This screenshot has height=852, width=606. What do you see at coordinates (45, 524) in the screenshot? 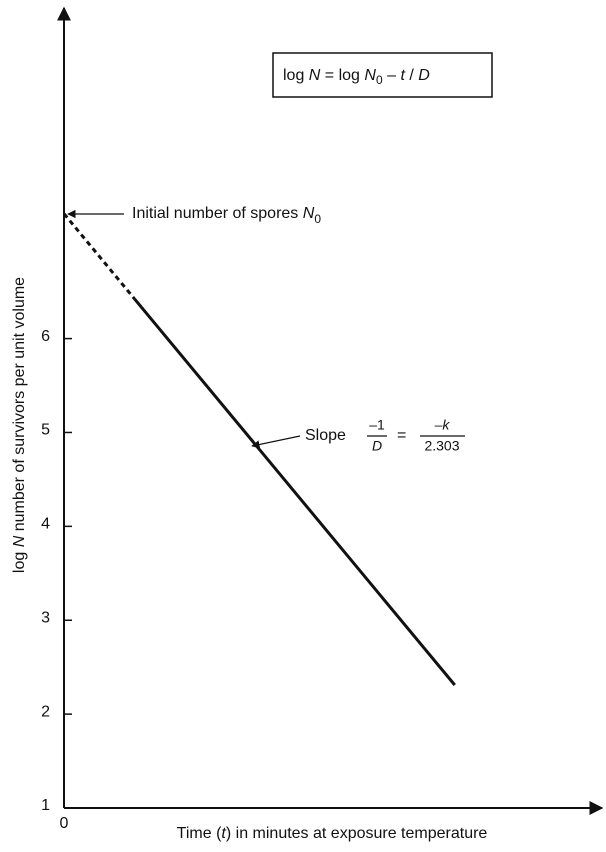
I see `y-tick-label: 4` at bounding box center [45, 524].